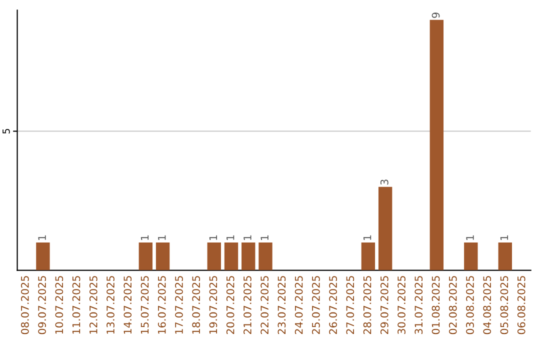 This screenshot has height=340, width=540. Describe the element at coordinates (402, 305) in the screenshot. I see `x-tick-label: 30.07.2025` at that location.